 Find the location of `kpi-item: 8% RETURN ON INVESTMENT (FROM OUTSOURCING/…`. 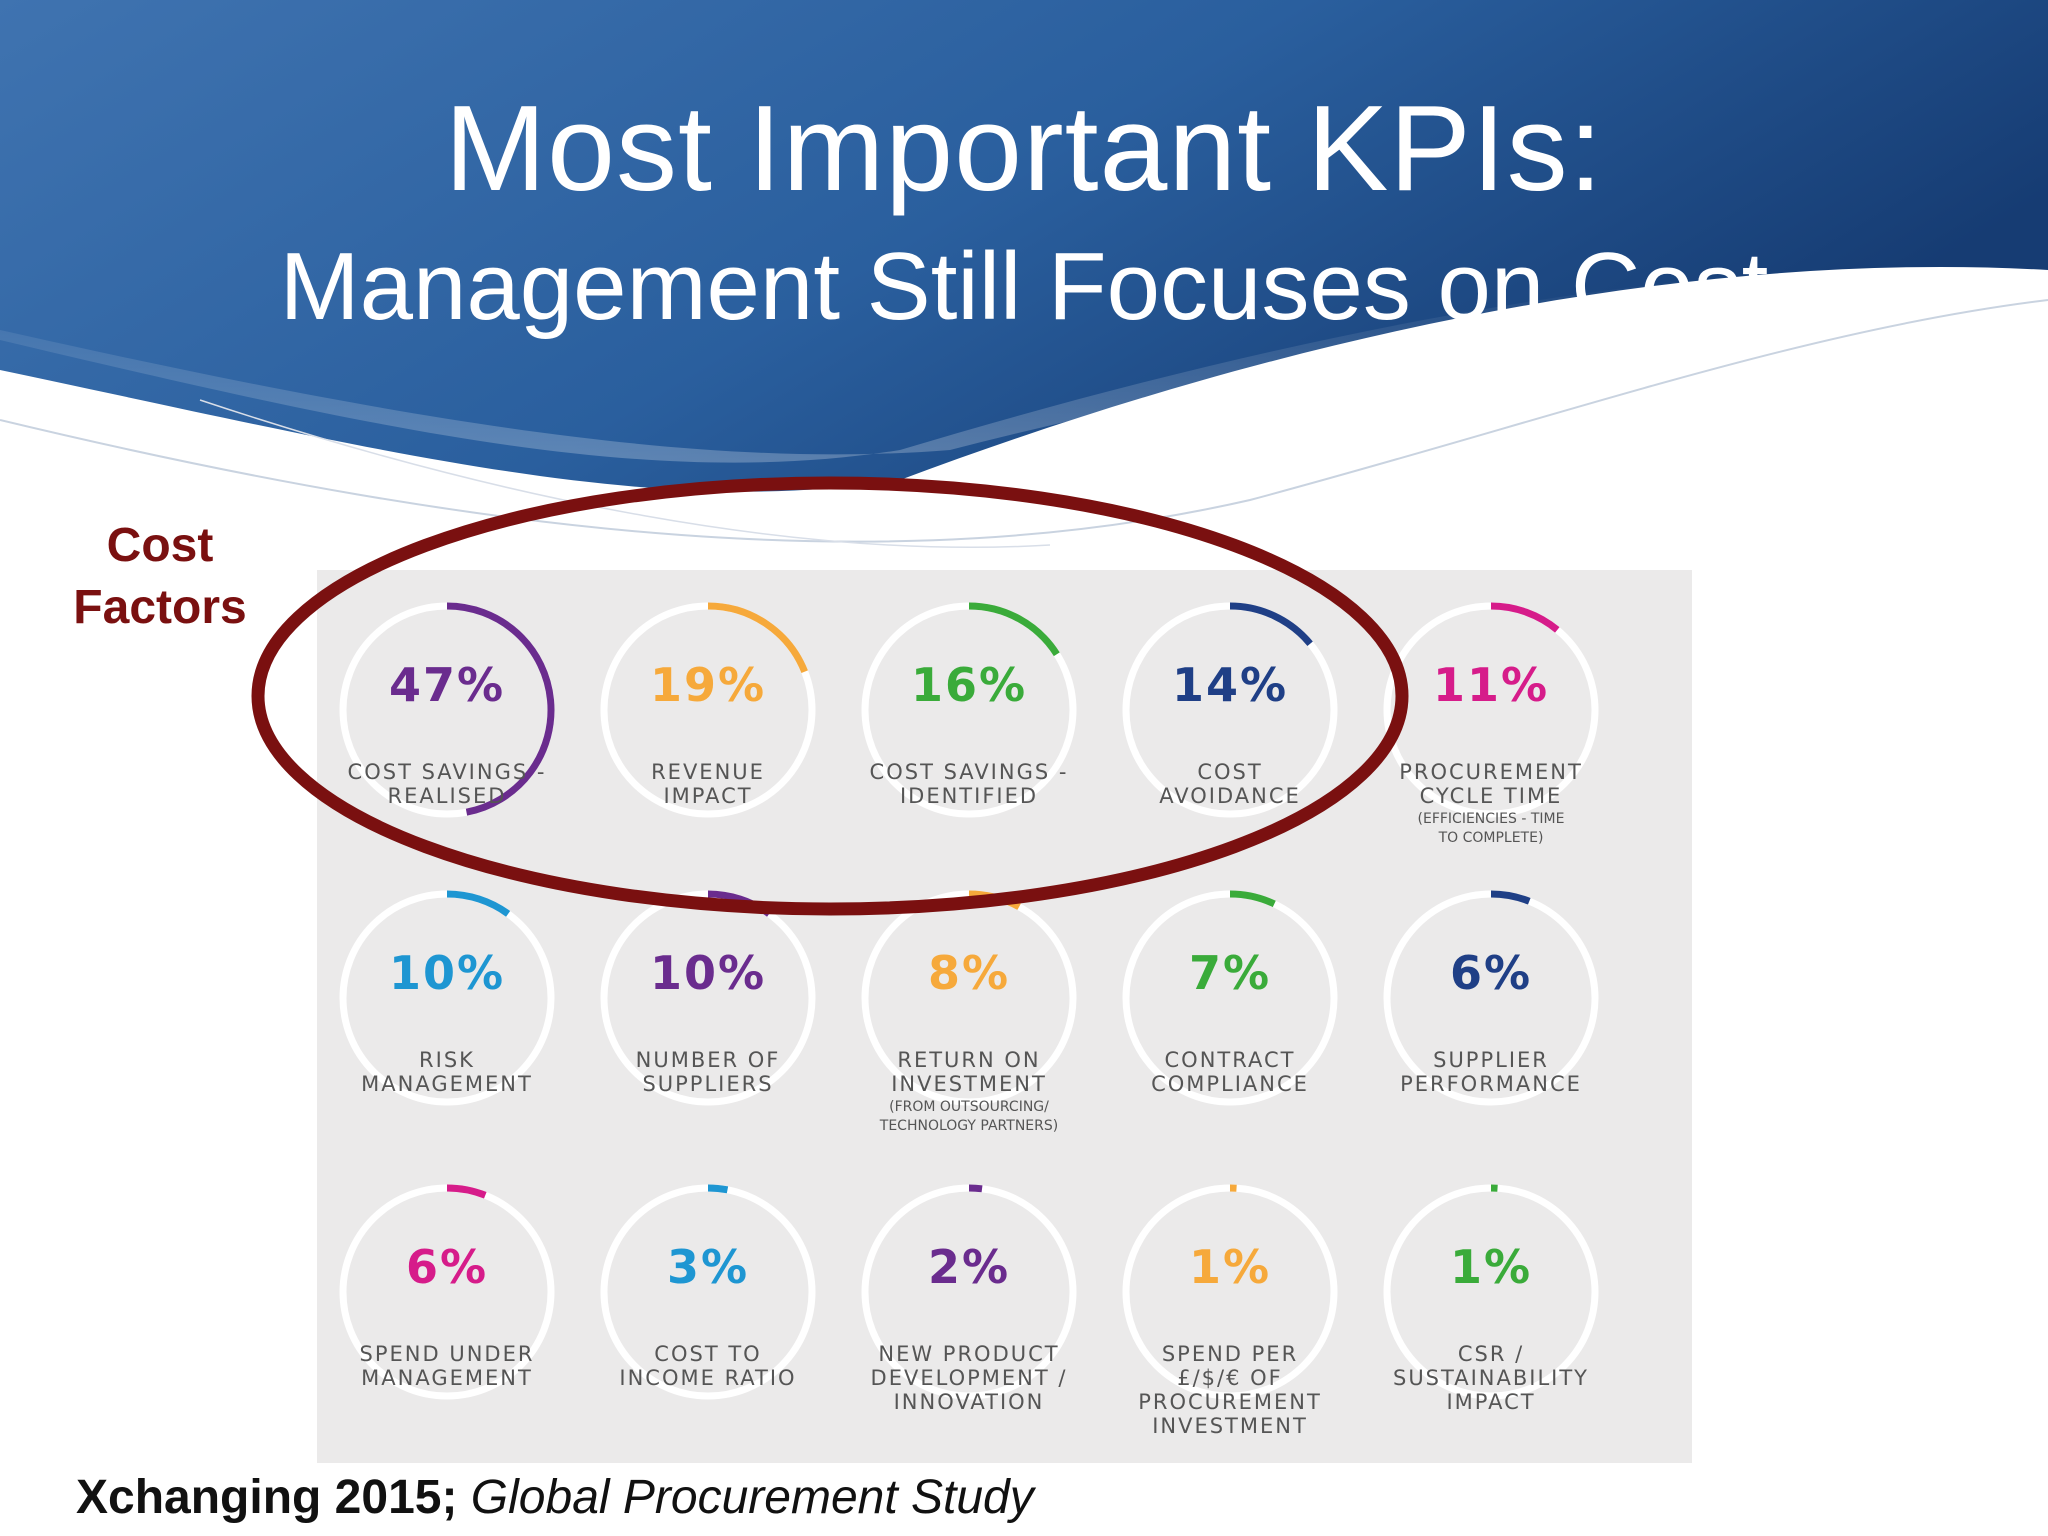

kpi-item: 8% RETURN ON INVESTMENT (FROM OUTSOURCING/… is located at coordinates (969, 1028).